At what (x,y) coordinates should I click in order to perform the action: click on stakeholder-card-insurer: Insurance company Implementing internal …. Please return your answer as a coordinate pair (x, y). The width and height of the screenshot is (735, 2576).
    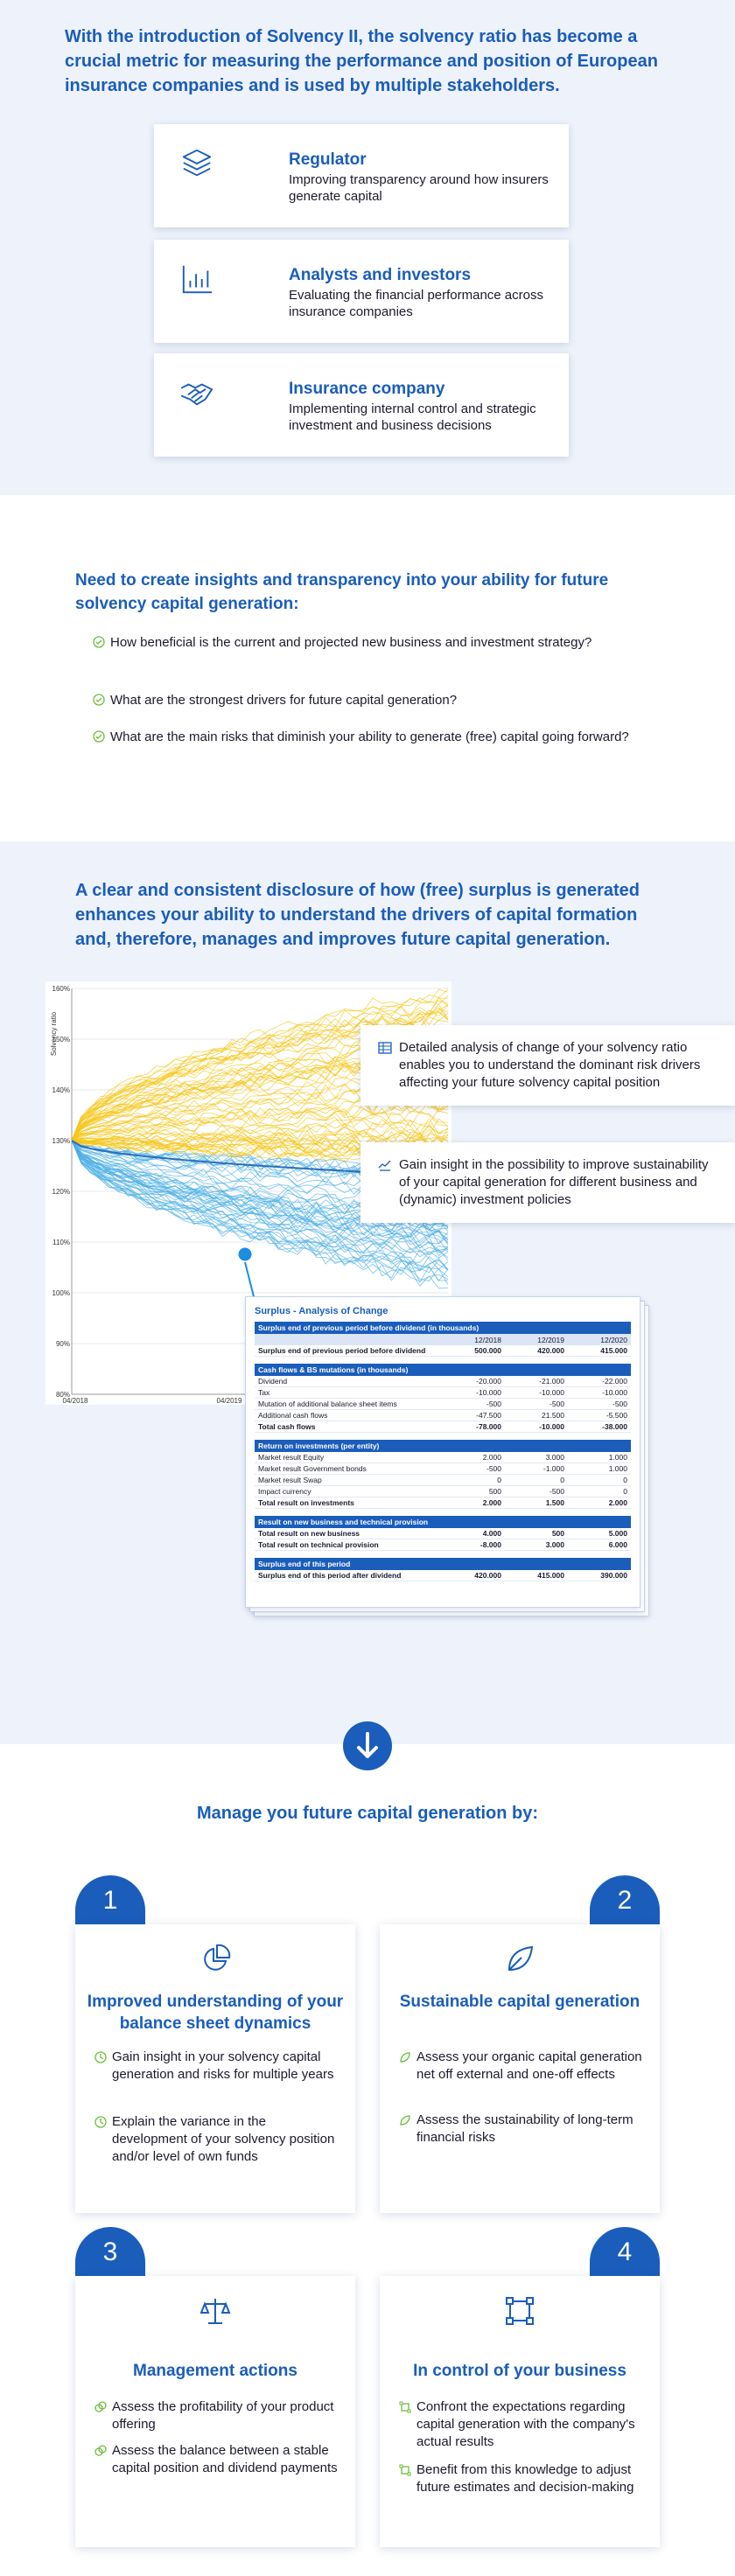
    Looking at the image, I should click on (361, 405).